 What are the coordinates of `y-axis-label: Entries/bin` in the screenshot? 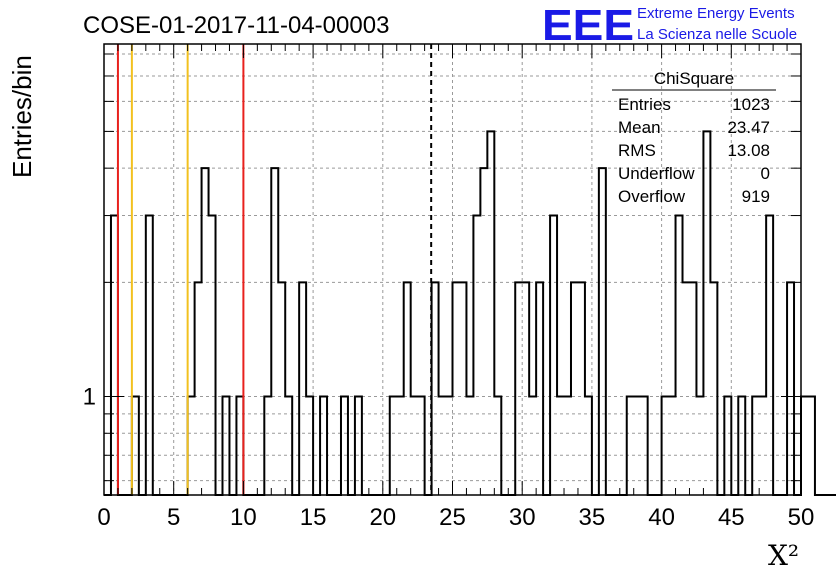 It's located at (22, 116).